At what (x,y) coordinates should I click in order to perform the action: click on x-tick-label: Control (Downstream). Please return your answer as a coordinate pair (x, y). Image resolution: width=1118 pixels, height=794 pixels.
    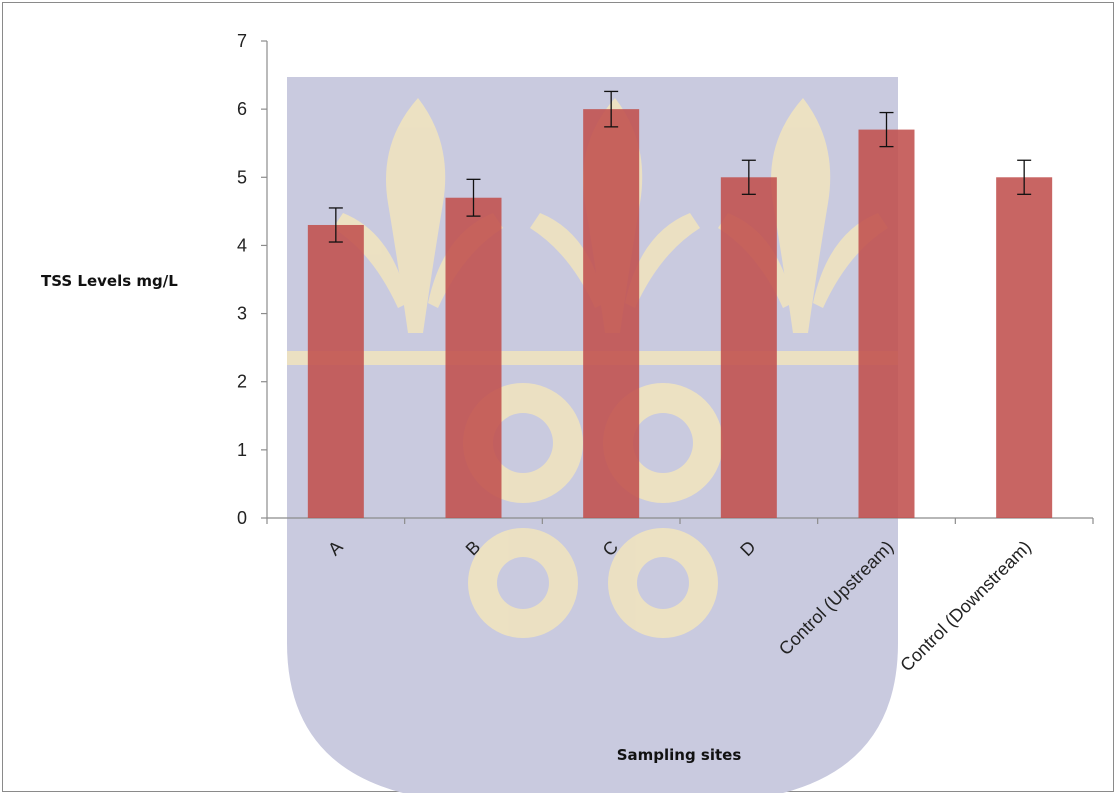
    Looking at the image, I should click on (965, 606).